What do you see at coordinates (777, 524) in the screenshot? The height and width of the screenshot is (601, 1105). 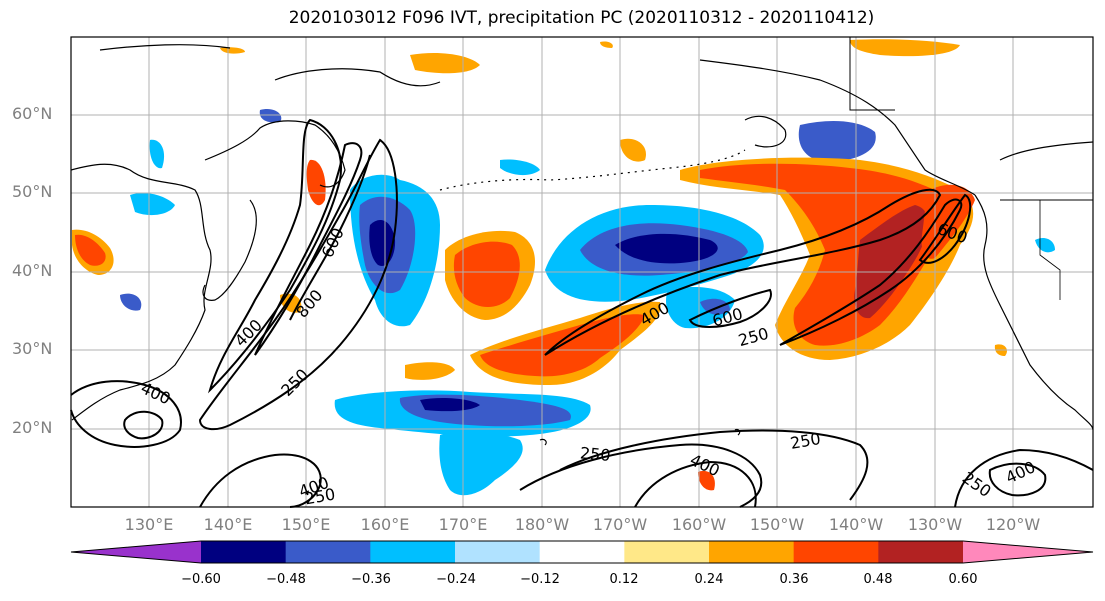 I see `lon-label: 150°W` at bounding box center [777, 524].